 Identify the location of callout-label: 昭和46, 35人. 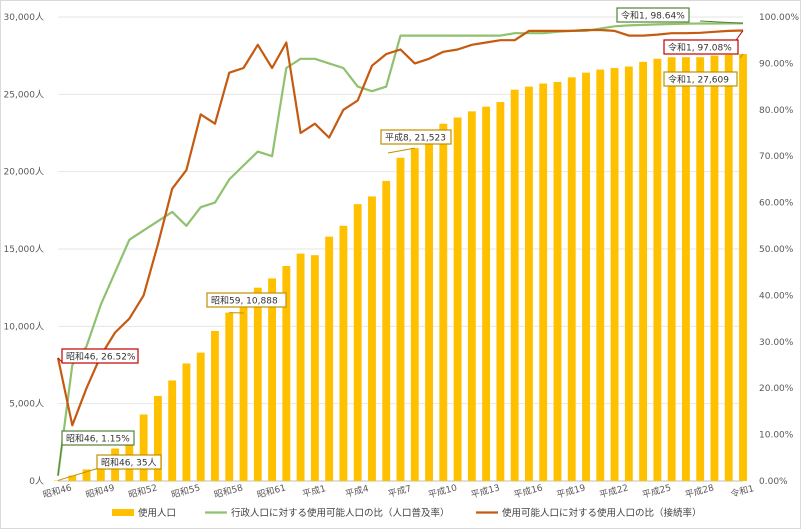
(129, 463).